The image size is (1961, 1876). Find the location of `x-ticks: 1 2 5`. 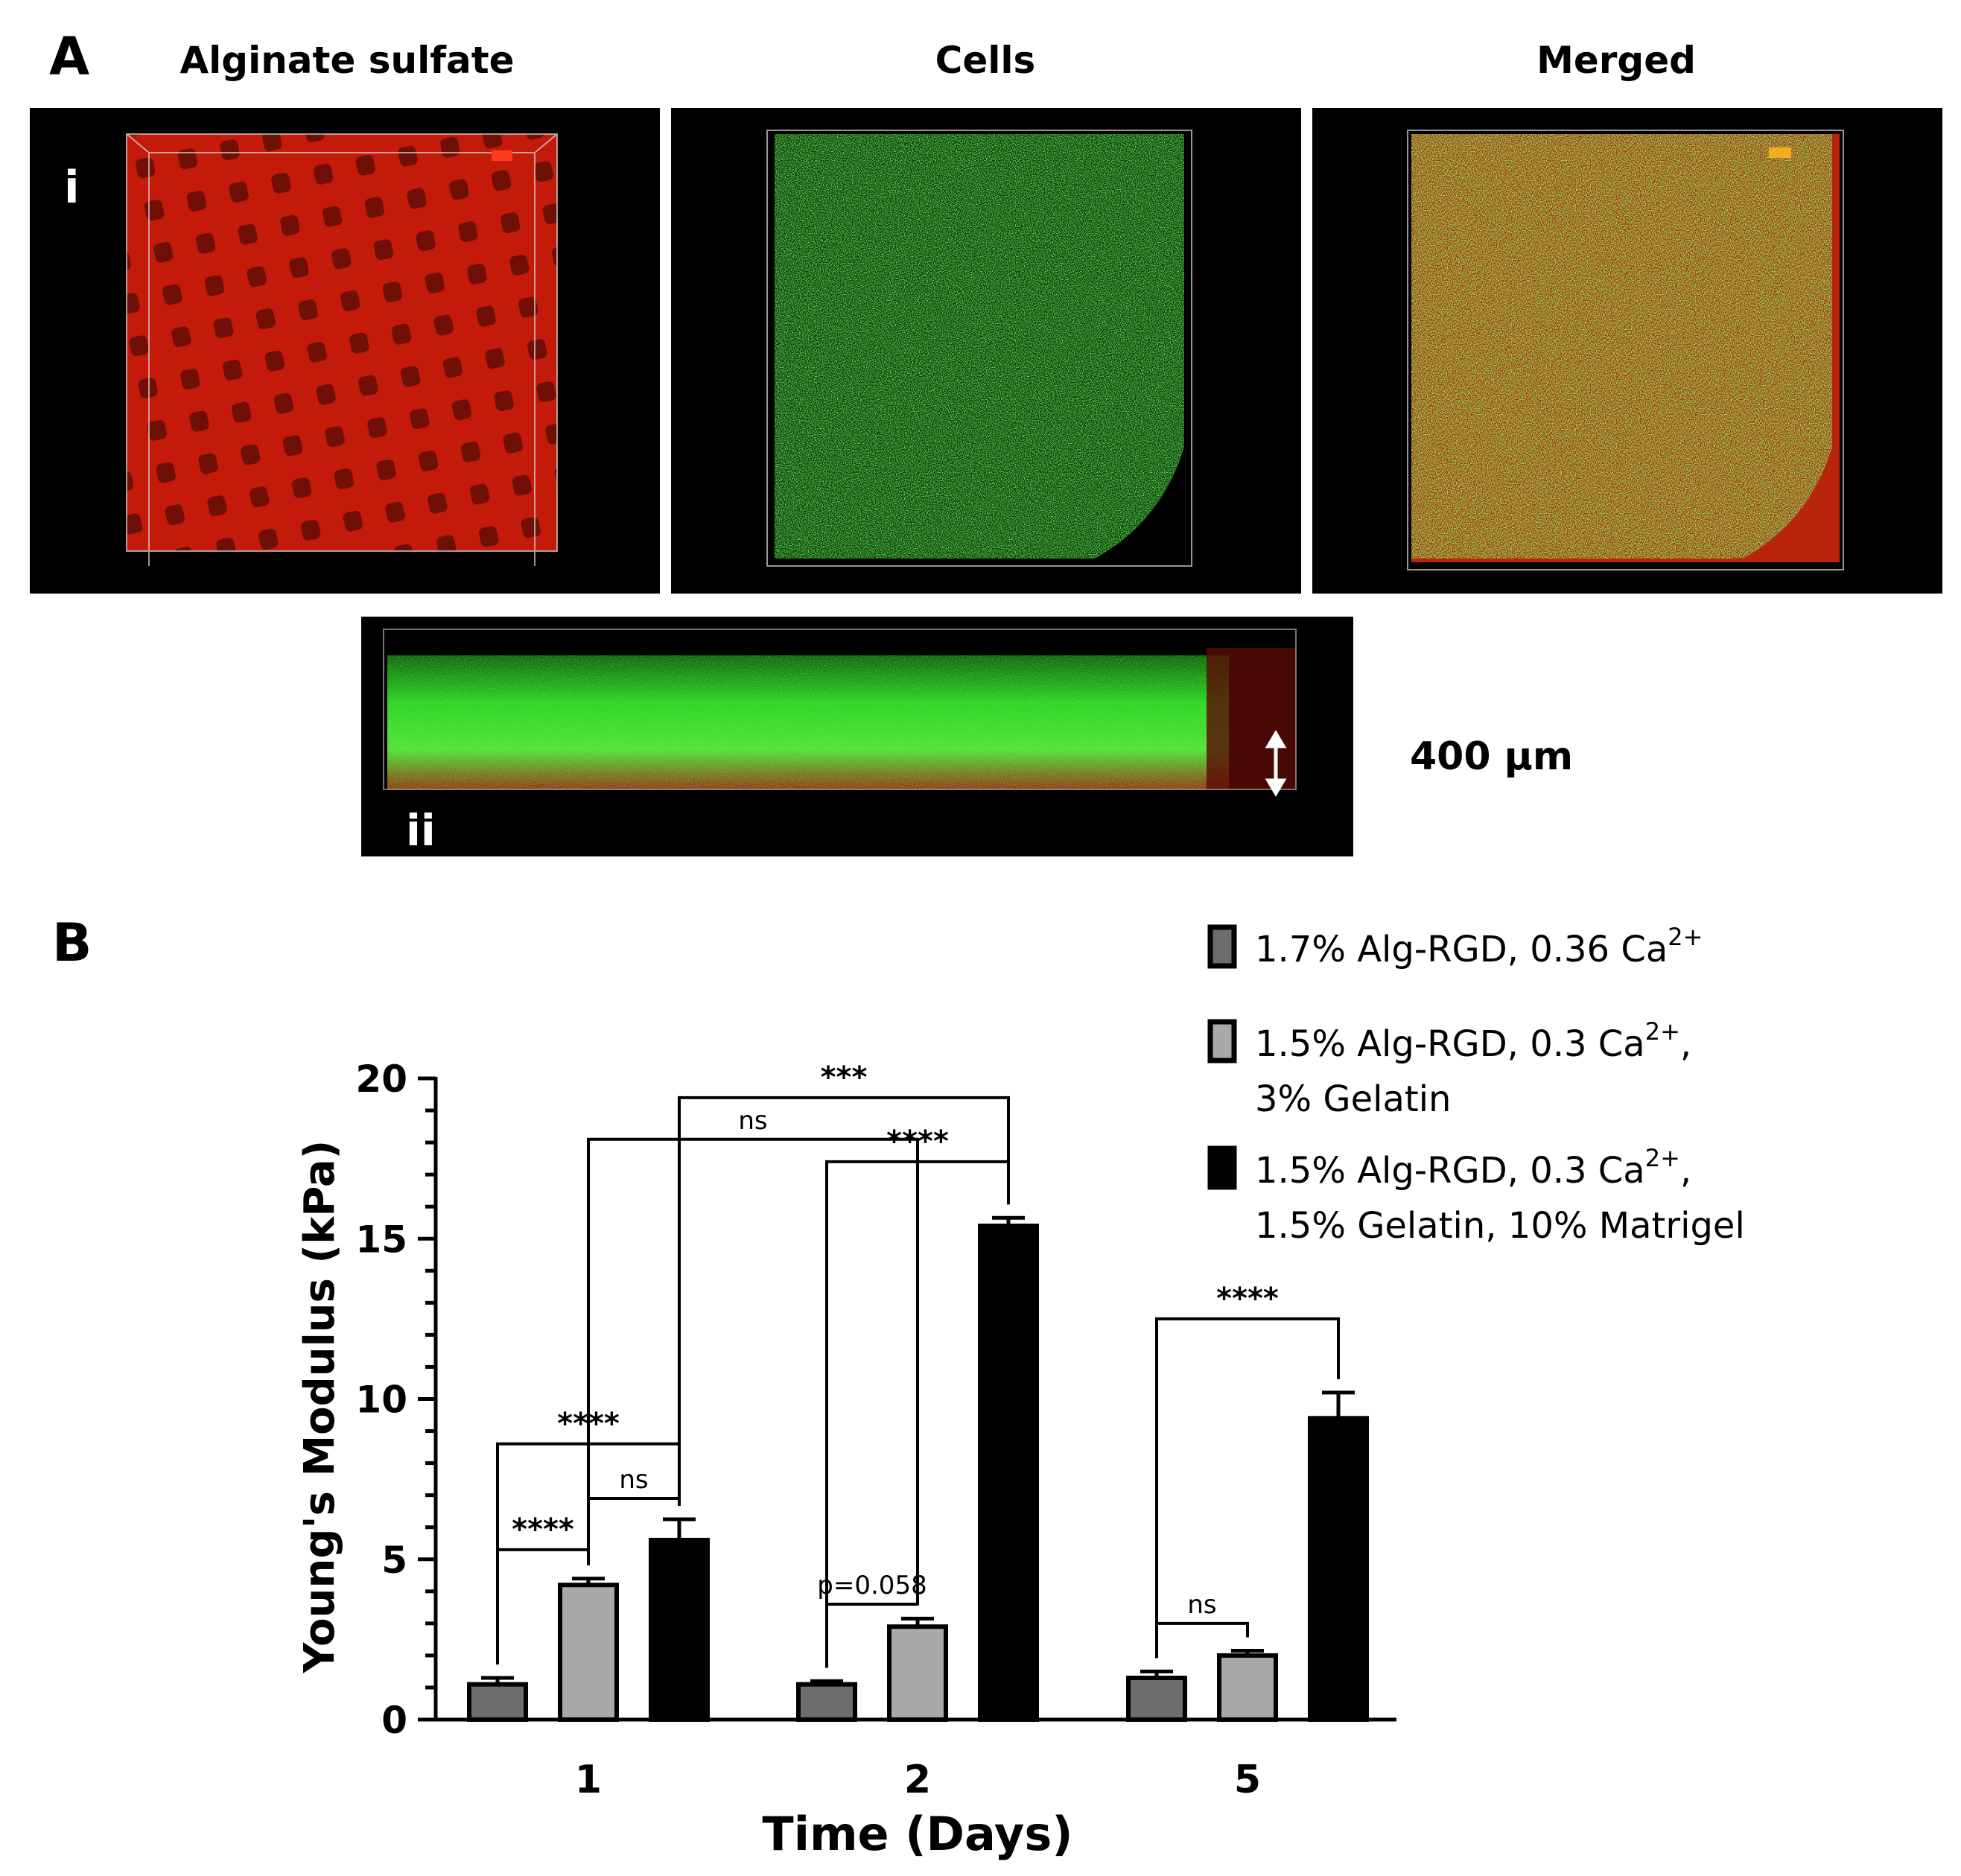

x-ticks: 1 2 5 is located at coordinates (918, 1780).